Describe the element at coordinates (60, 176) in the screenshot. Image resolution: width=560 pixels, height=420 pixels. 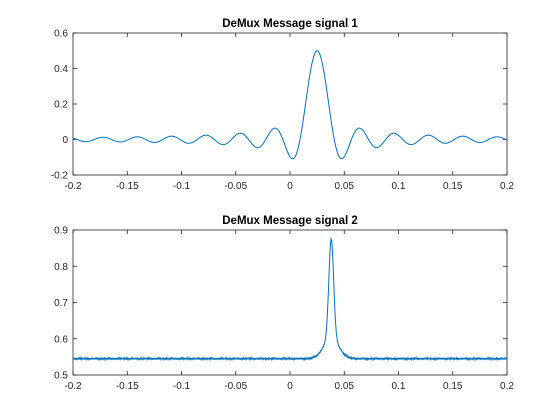
I see `y-tick-label: -0.2` at that location.